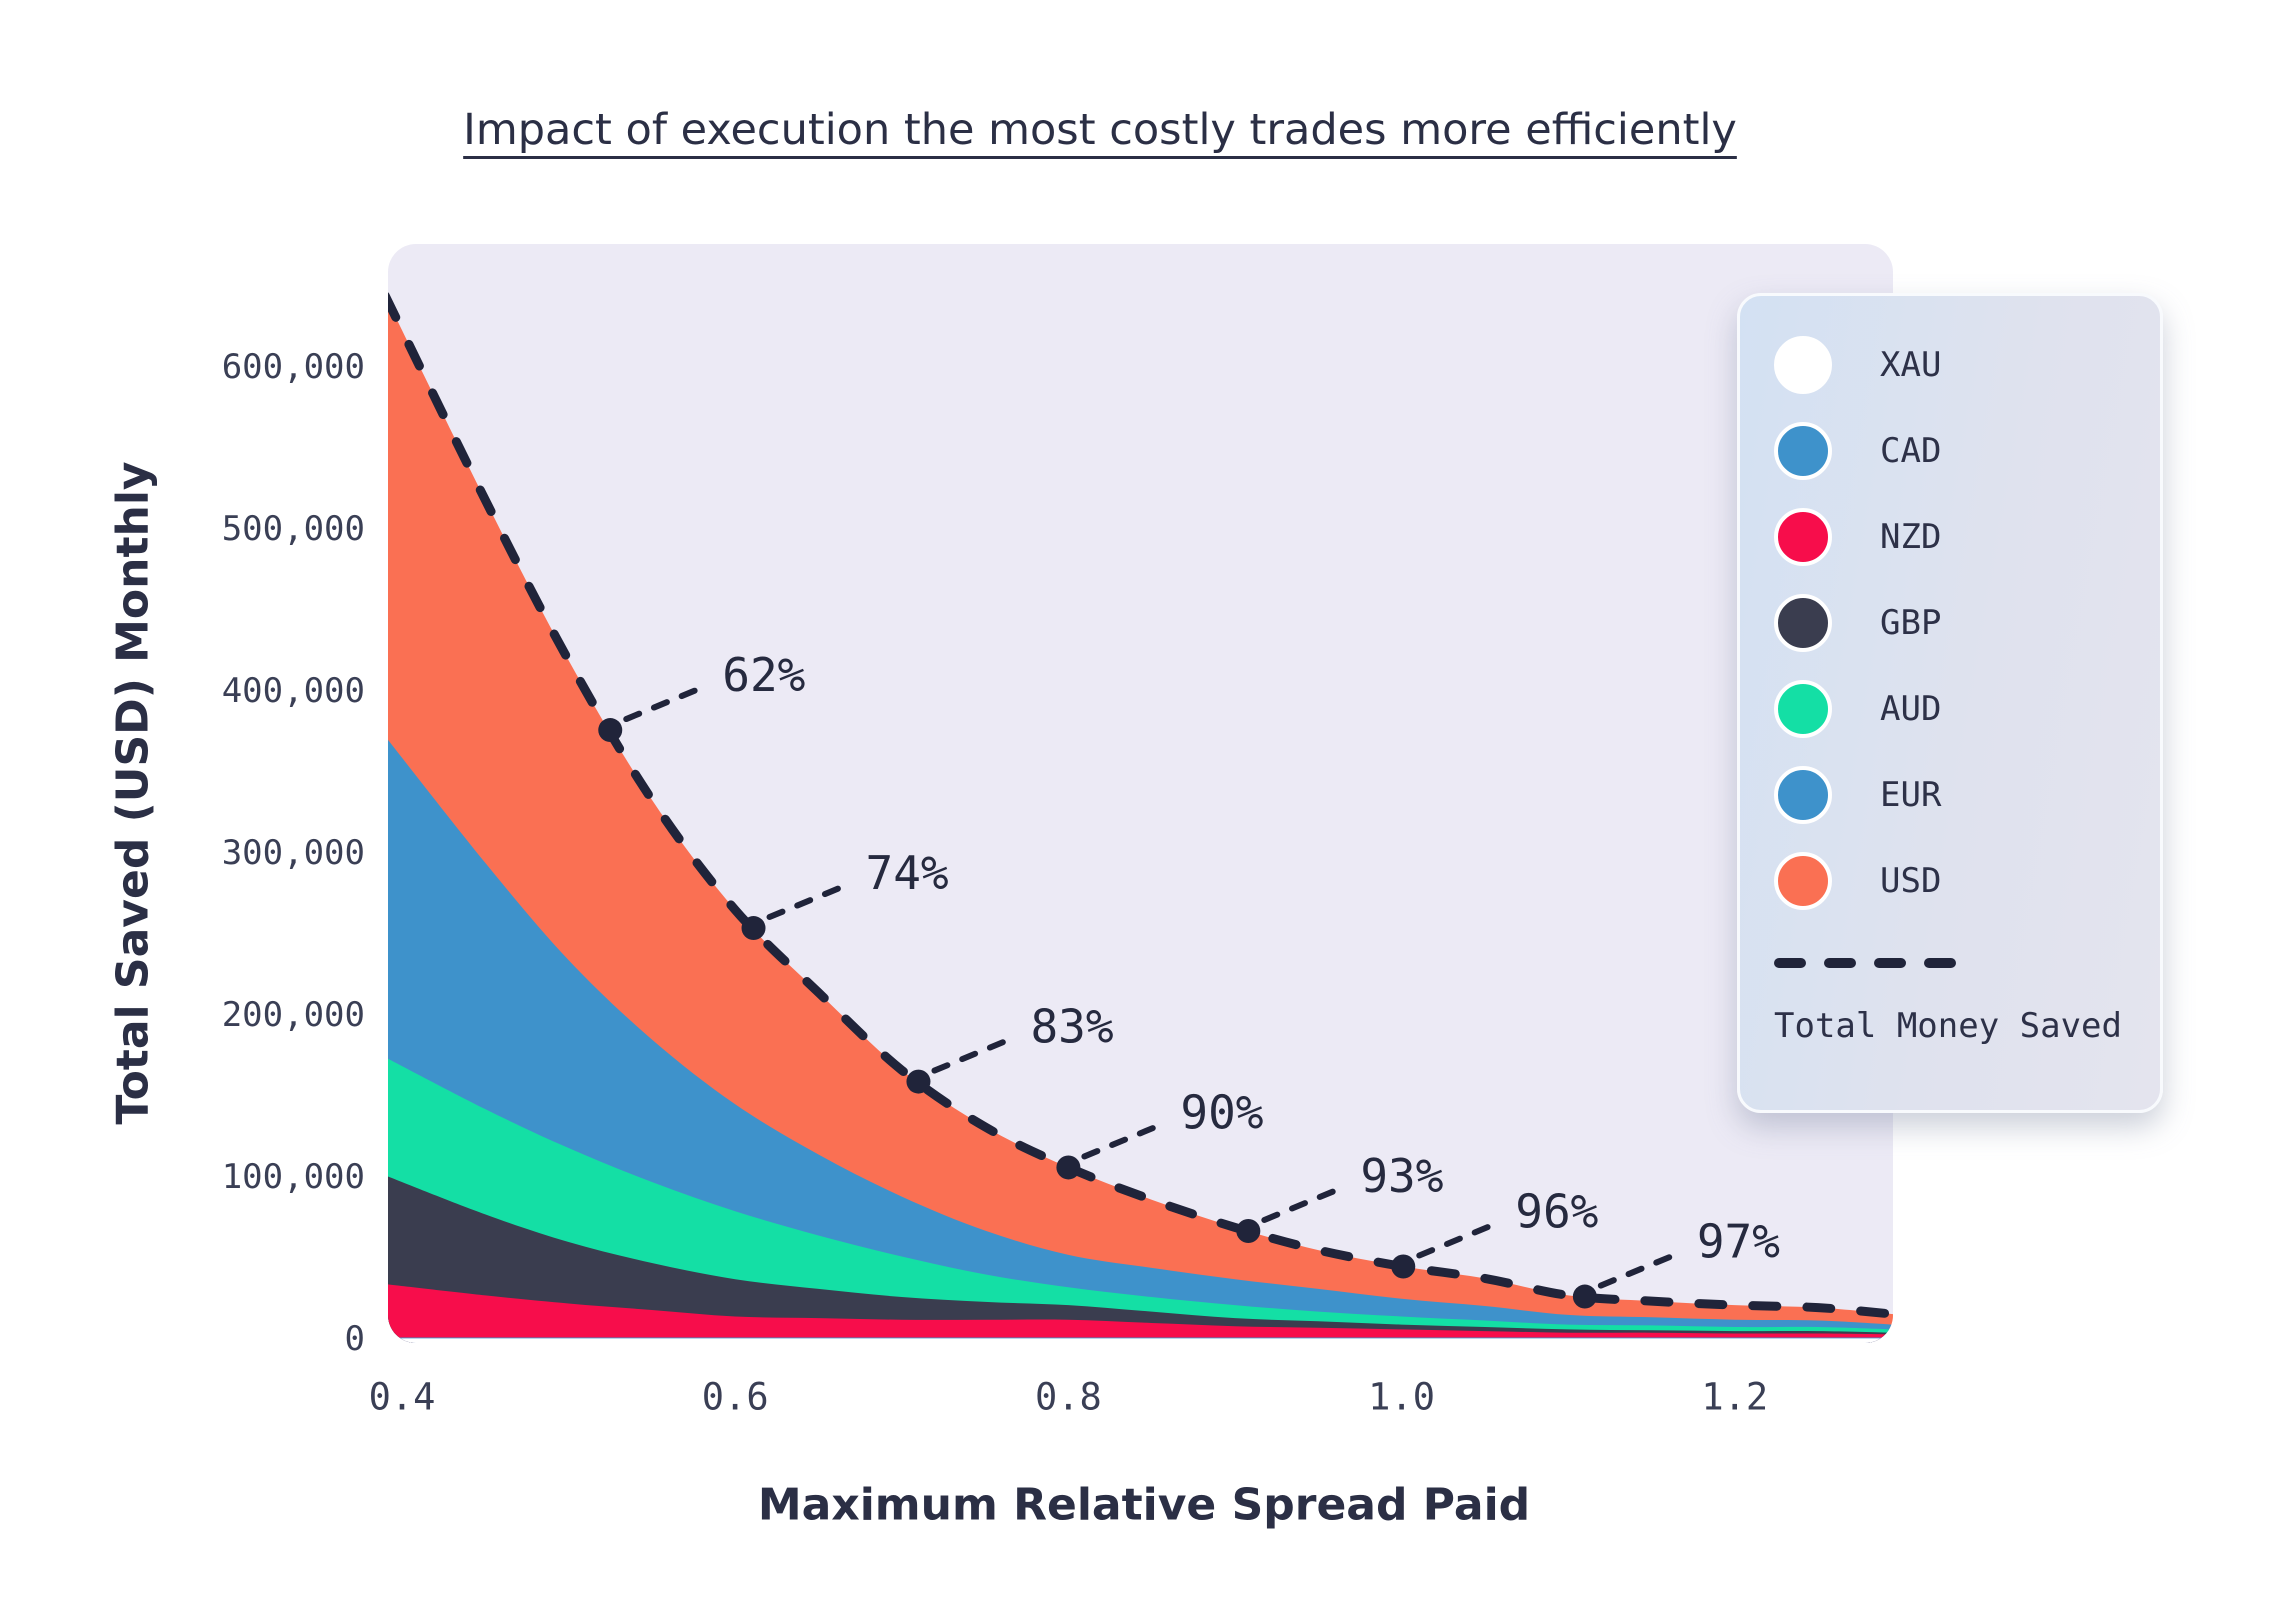 The image size is (2296, 1610). Describe the element at coordinates (1911, 365) in the screenshot. I see `legend-label: XAU` at that location.